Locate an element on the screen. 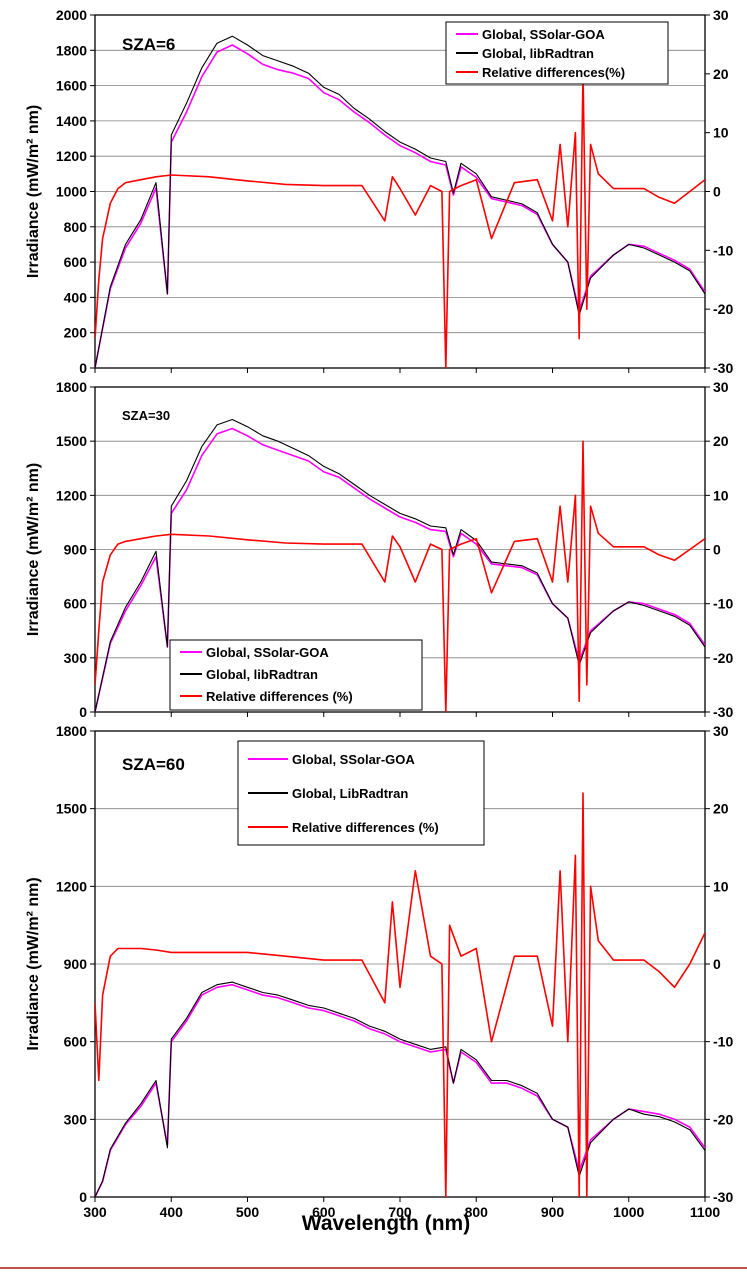  y-tick-label: 1400 is located at coordinates (71, 121).